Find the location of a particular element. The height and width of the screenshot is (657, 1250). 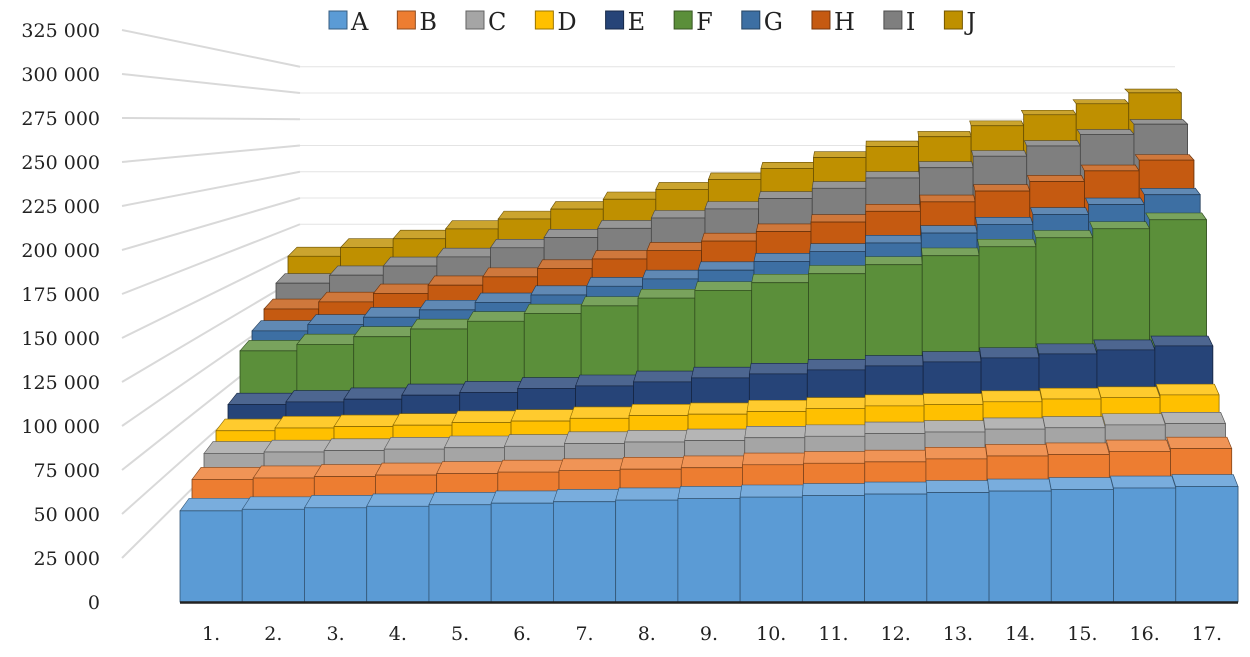

bar-A-17. is located at coordinates (1205, 538).